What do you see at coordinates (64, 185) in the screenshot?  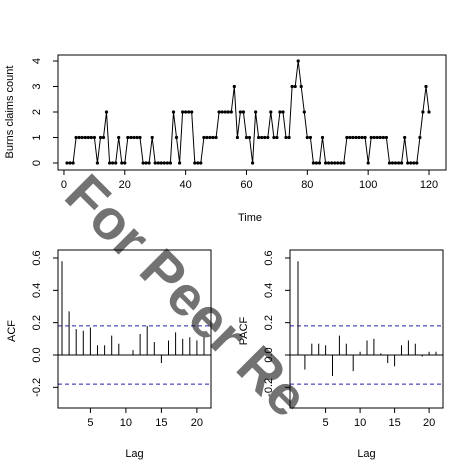 I see `ts-x-tick-label: 0` at bounding box center [64, 185].